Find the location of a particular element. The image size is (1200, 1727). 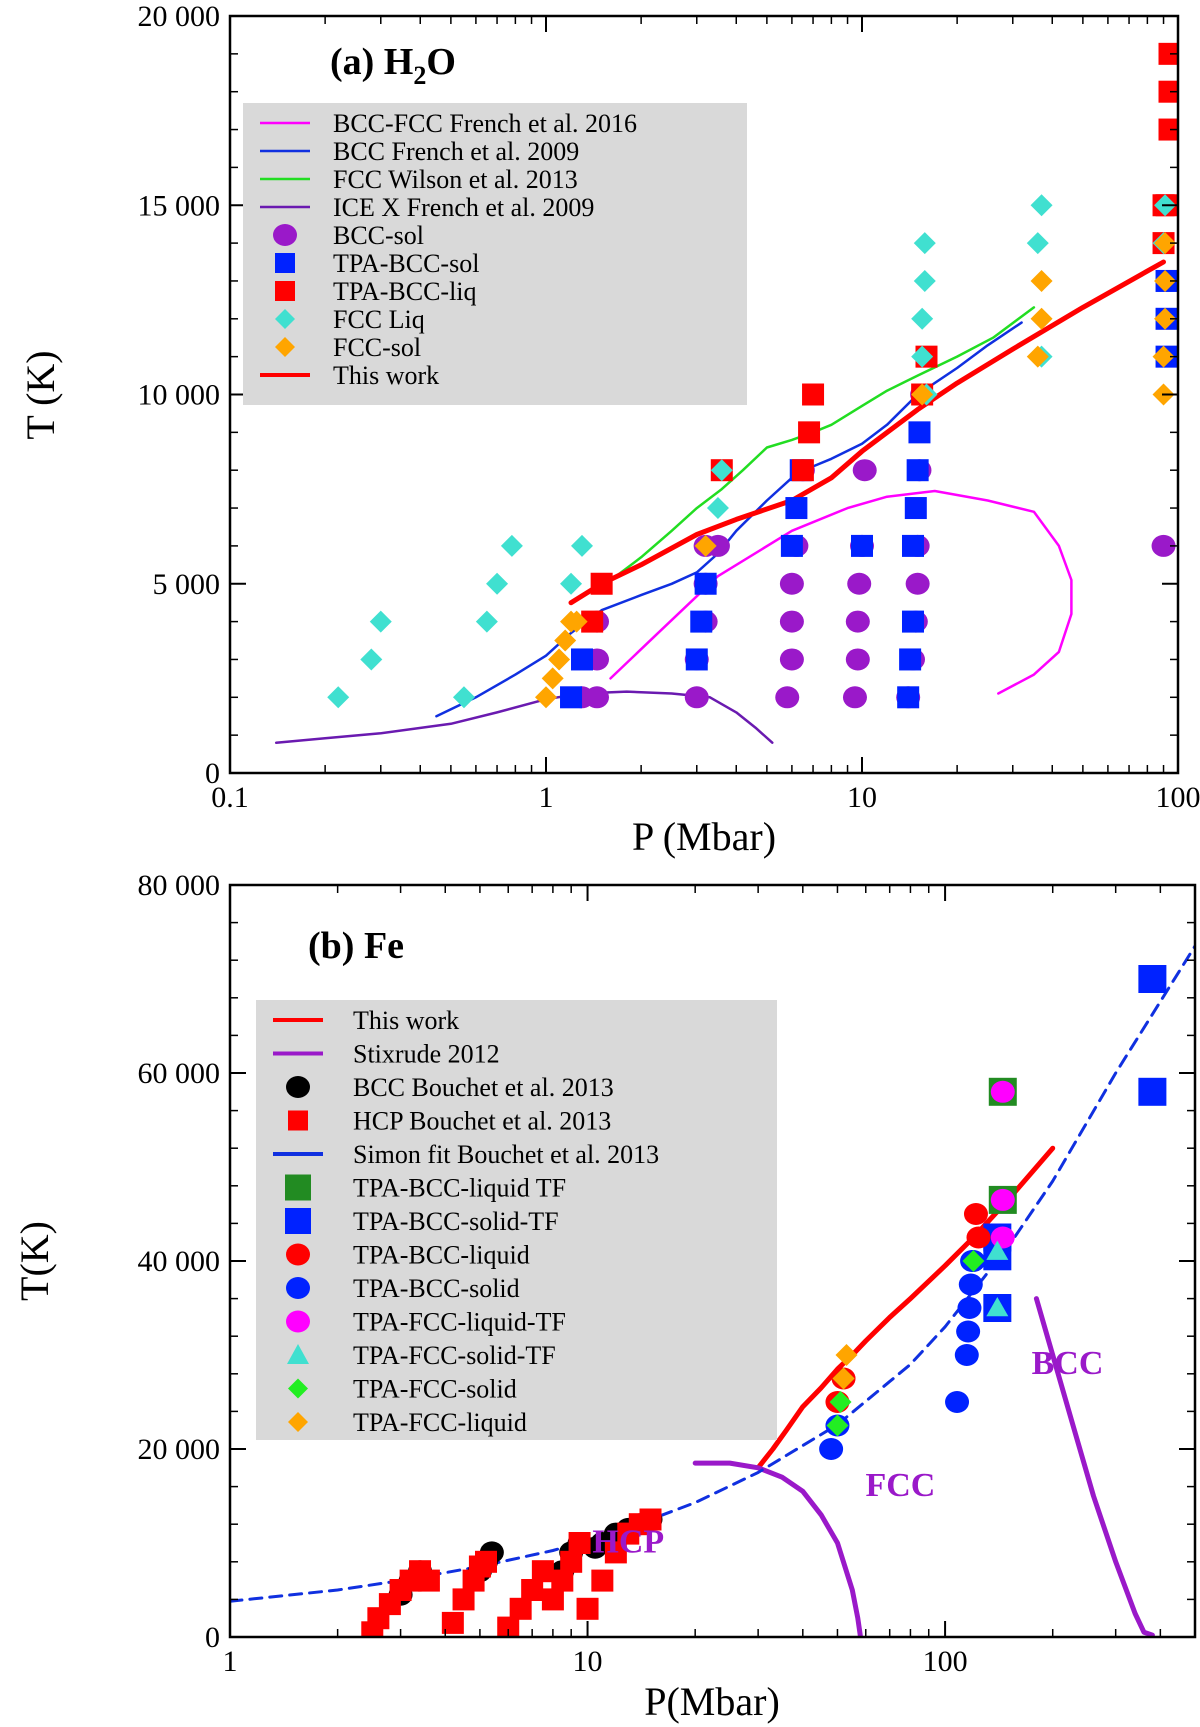

legend-label-tpa-bcc-solid: TPA-BCC-solid is located at coordinates (436, 1288).